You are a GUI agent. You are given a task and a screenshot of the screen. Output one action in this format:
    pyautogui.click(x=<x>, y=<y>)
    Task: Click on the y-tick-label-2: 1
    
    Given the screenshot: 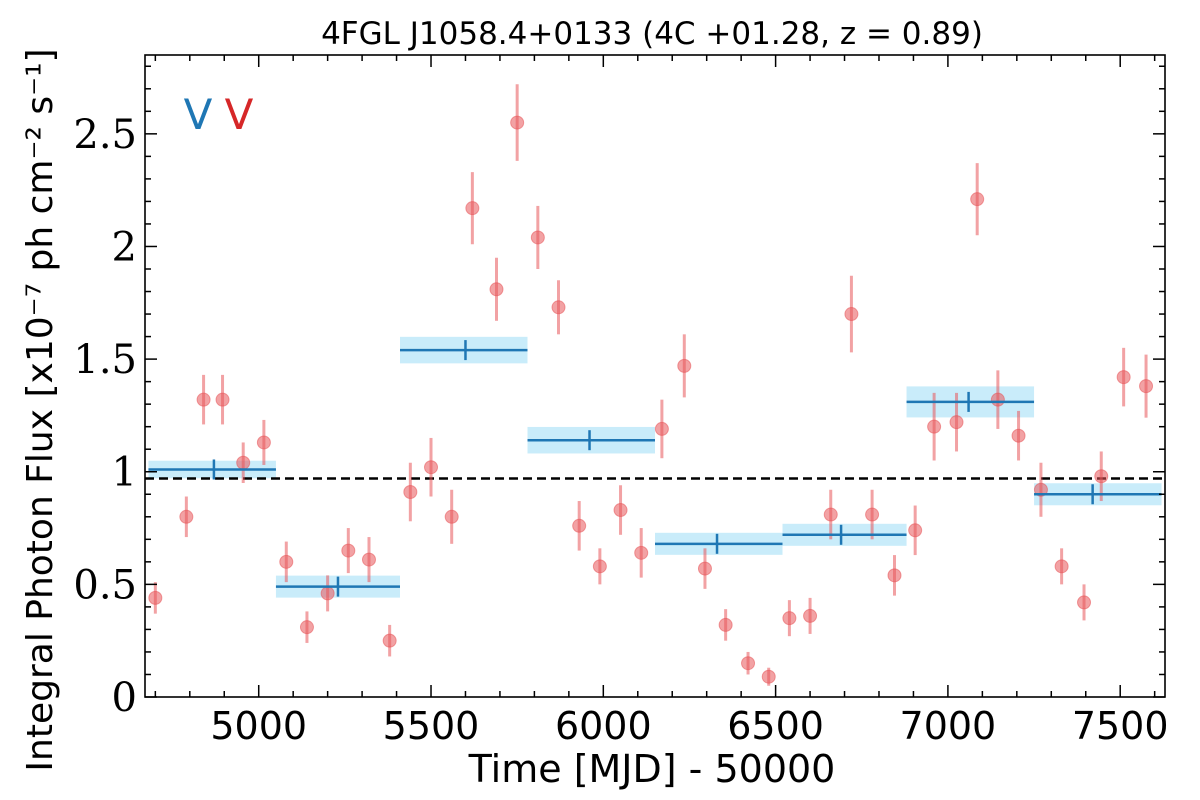 What is the action you would take?
    pyautogui.click(x=124, y=473)
    